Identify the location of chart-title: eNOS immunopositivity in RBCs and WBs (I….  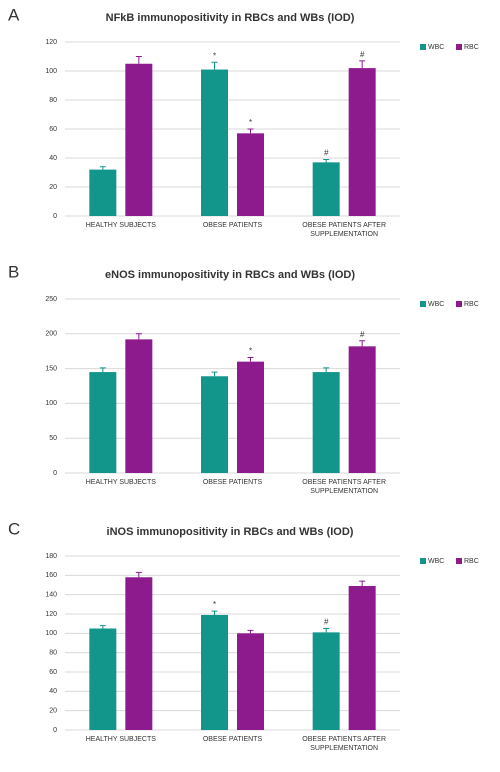
(230, 275).